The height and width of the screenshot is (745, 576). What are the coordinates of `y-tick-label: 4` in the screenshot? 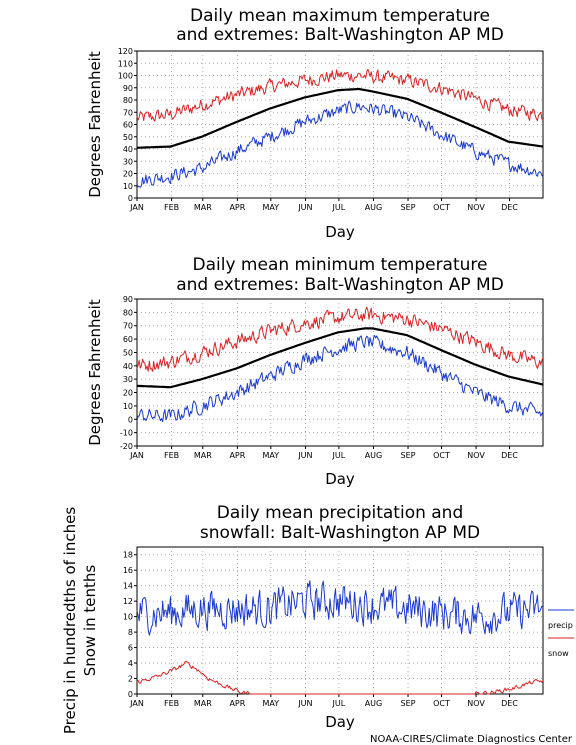 It's located at (130, 663).